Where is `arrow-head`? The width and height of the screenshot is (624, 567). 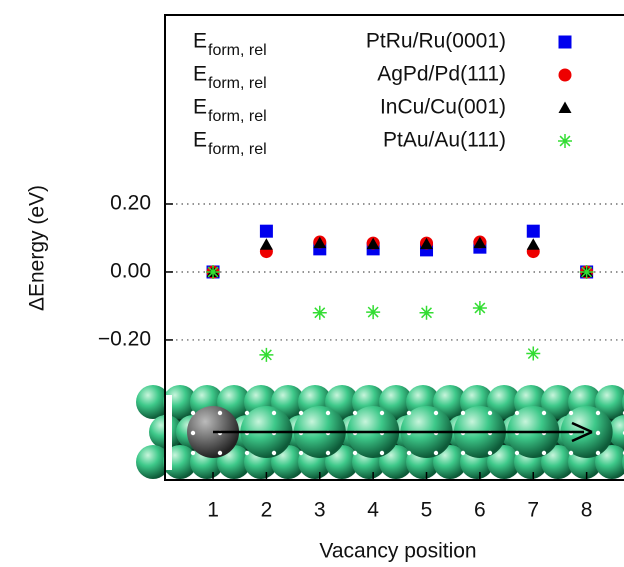
arrow-head is located at coordinates (582, 432).